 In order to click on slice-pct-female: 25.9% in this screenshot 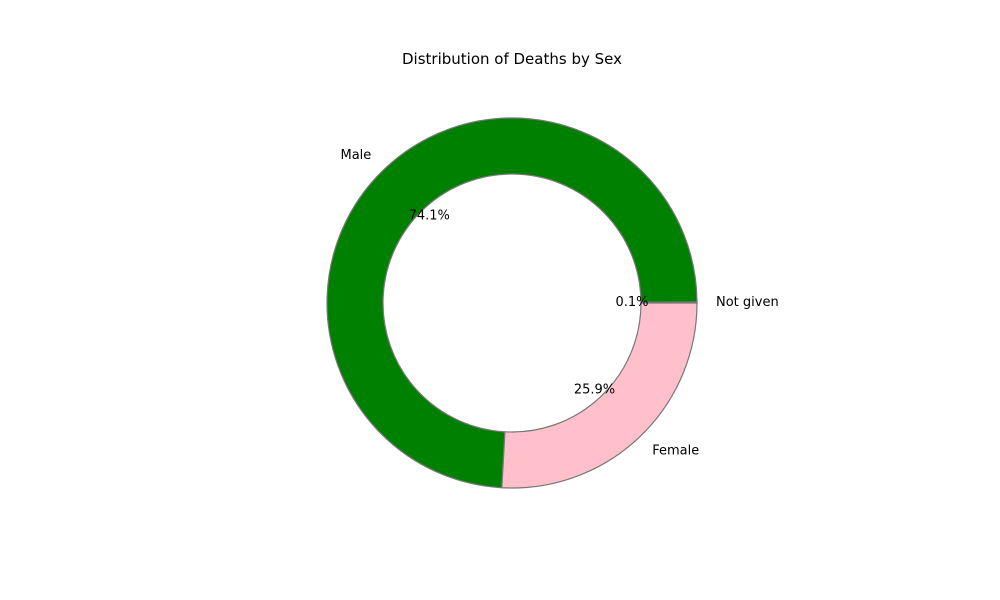, I will do `click(594, 390)`.